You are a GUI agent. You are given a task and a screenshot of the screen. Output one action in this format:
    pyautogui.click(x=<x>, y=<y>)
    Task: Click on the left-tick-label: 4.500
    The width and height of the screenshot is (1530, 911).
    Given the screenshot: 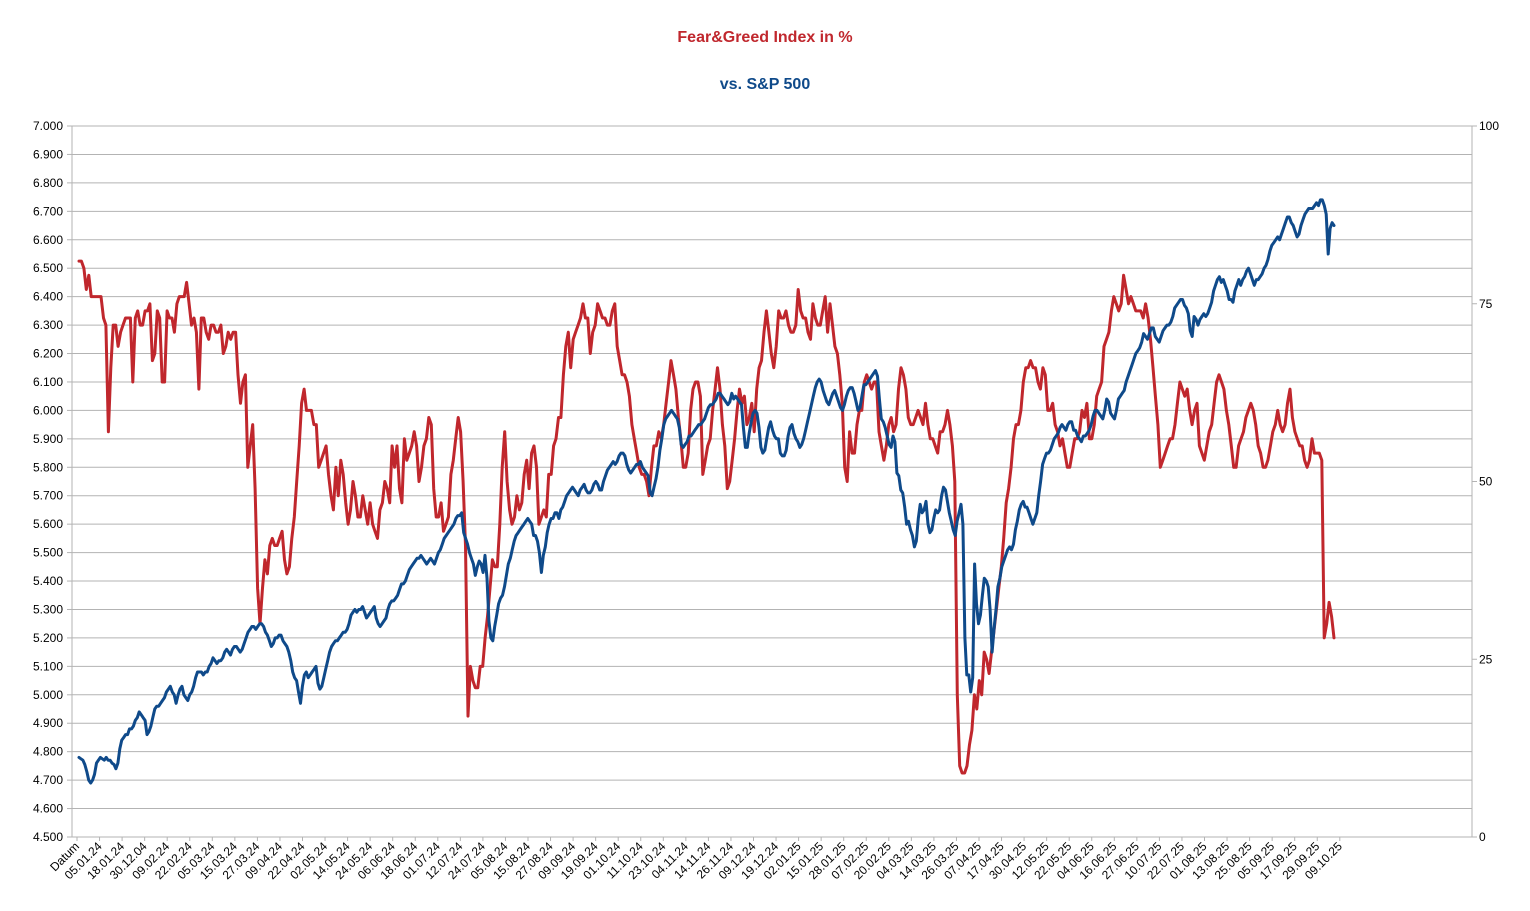 What is the action you would take?
    pyautogui.click(x=48, y=837)
    